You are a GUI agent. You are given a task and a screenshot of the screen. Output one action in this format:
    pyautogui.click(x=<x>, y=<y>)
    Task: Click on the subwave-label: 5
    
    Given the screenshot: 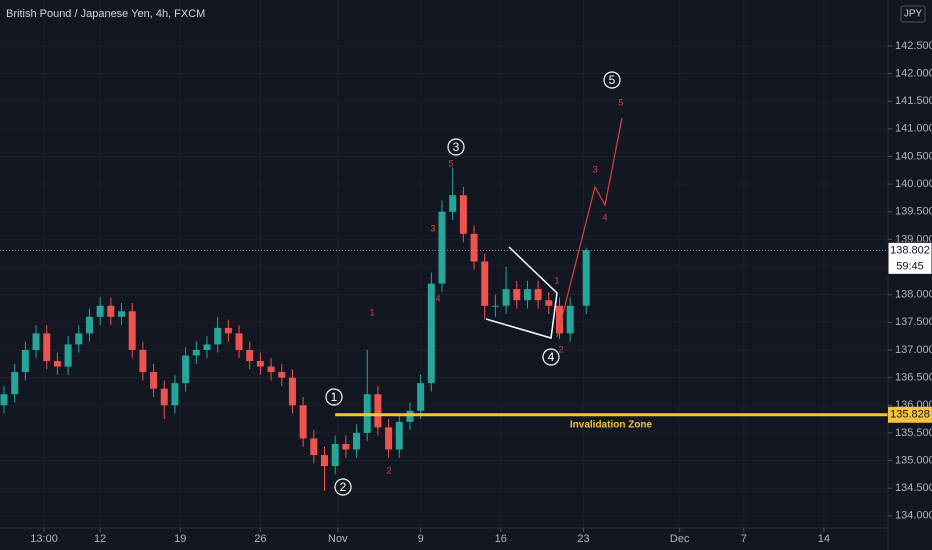 What is the action you would take?
    pyautogui.click(x=450, y=163)
    